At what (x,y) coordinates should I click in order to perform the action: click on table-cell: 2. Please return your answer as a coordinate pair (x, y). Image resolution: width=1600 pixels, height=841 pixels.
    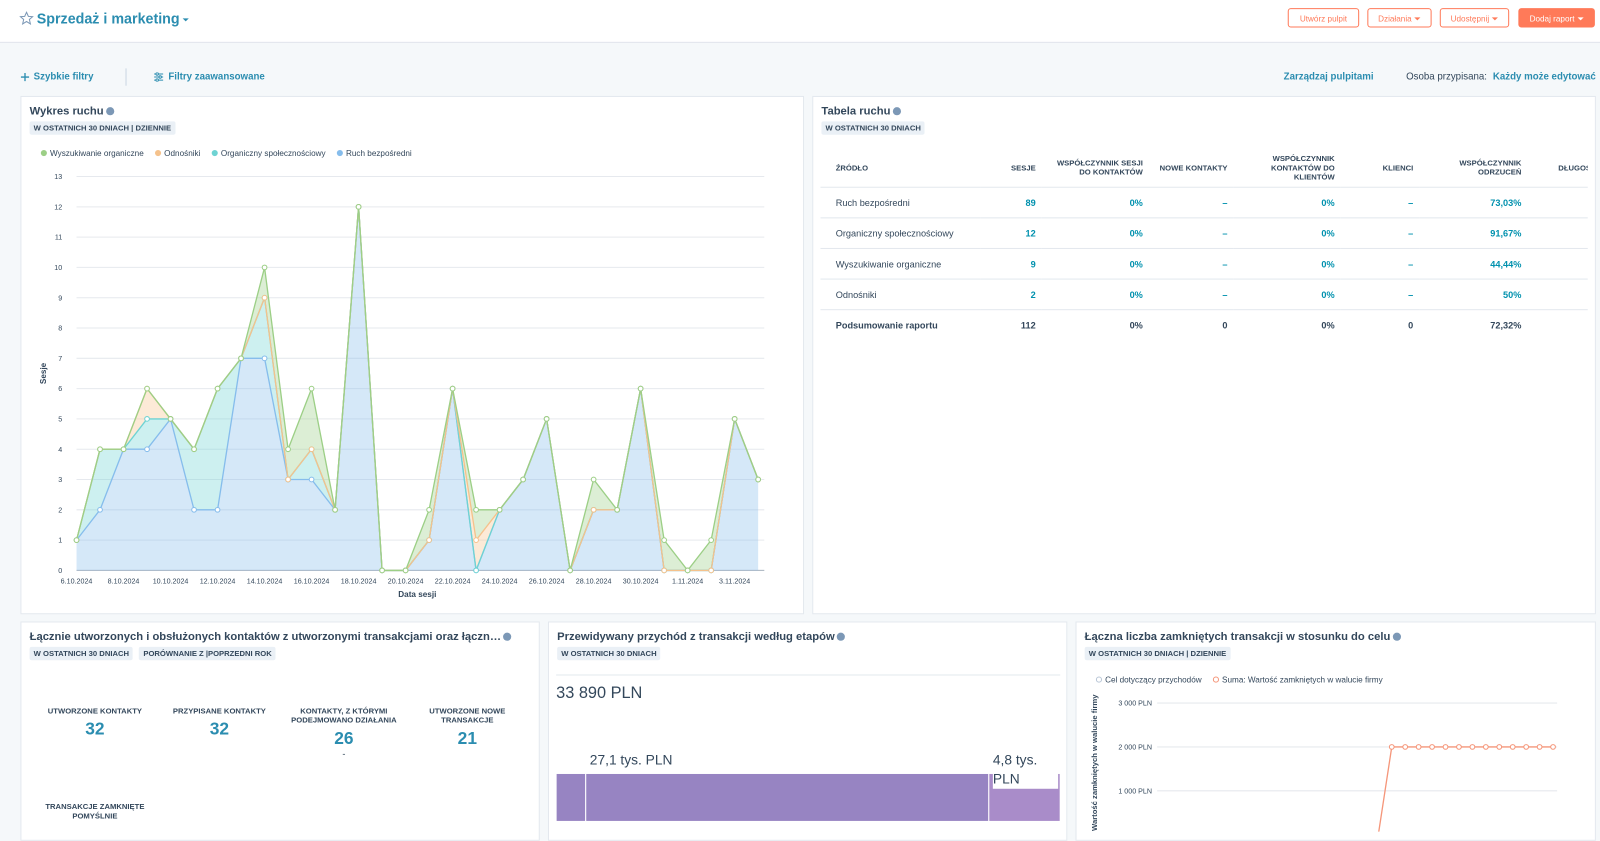
    Looking at the image, I should click on (1011, 295).